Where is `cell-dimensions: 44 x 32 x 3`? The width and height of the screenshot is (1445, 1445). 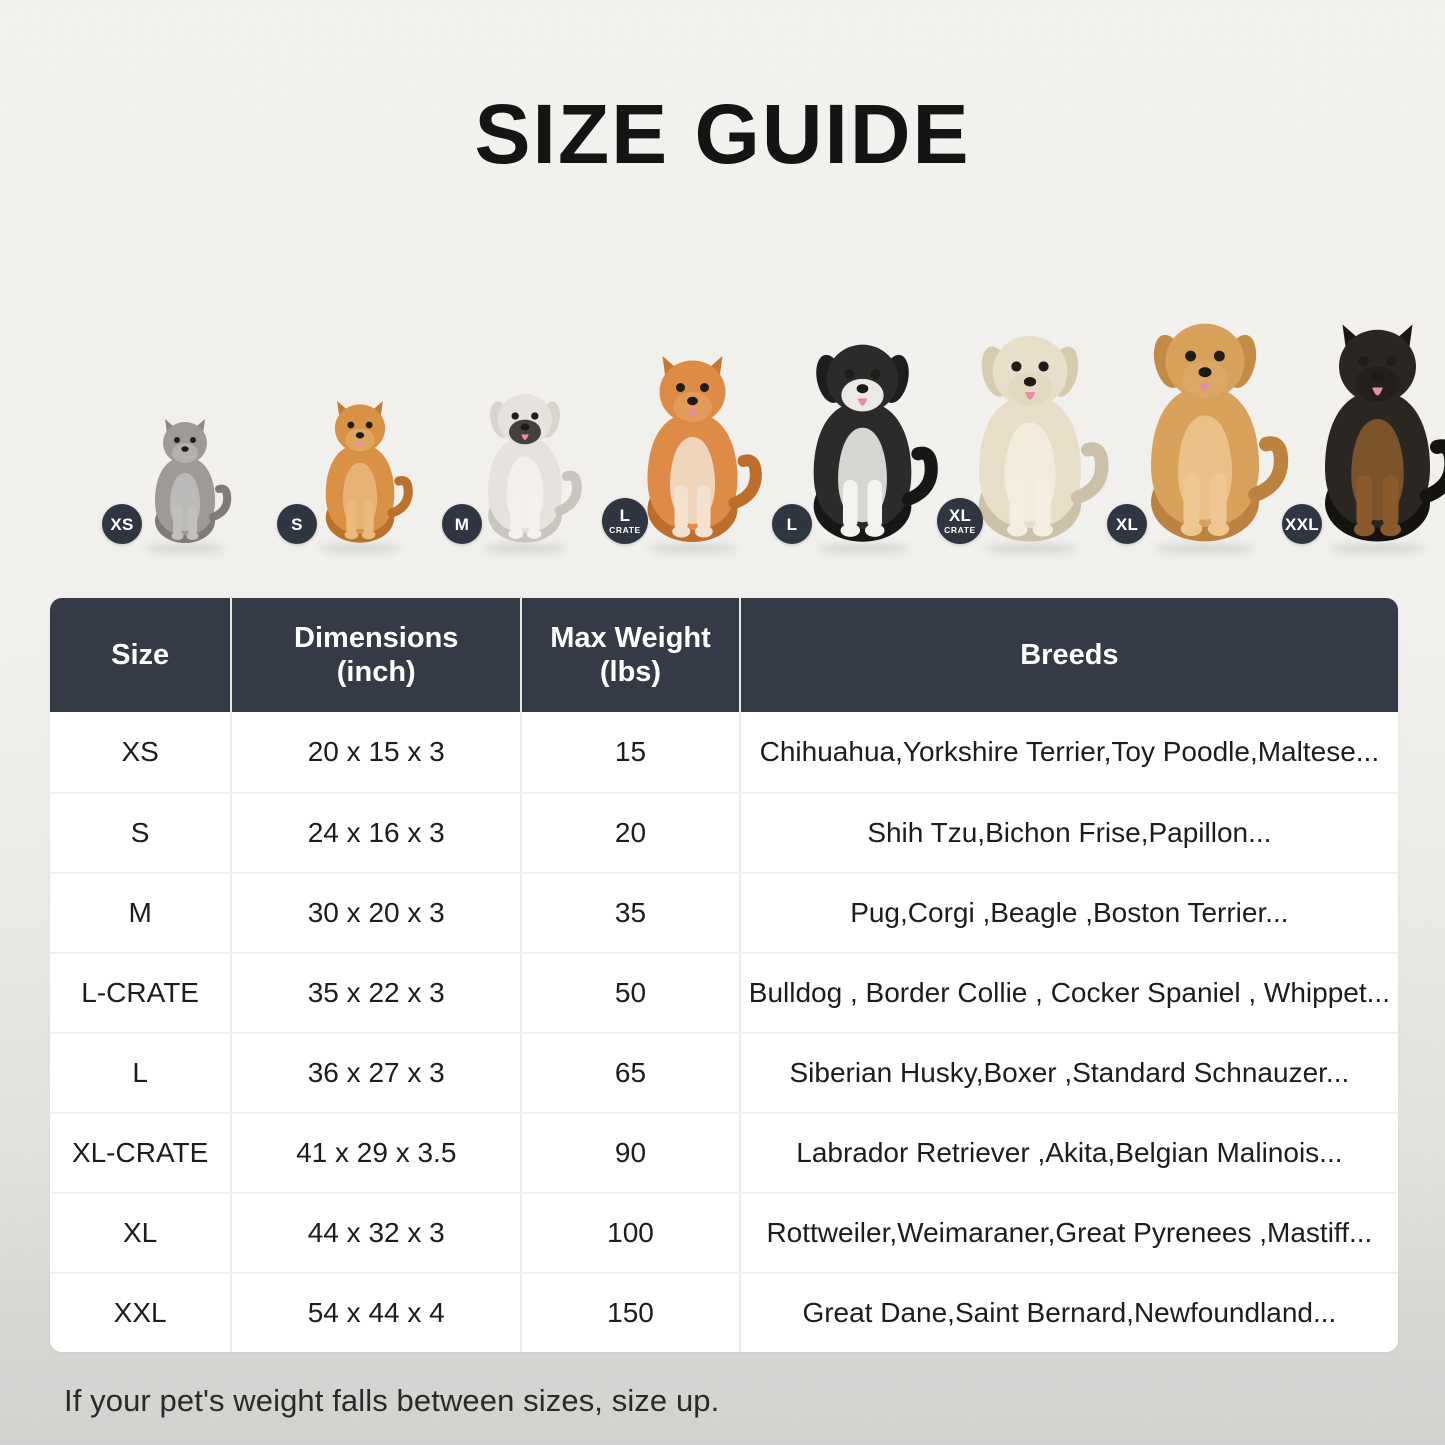
cell-dimensions: 44 x 32 x 3 is located at coordinates (377, 1232).